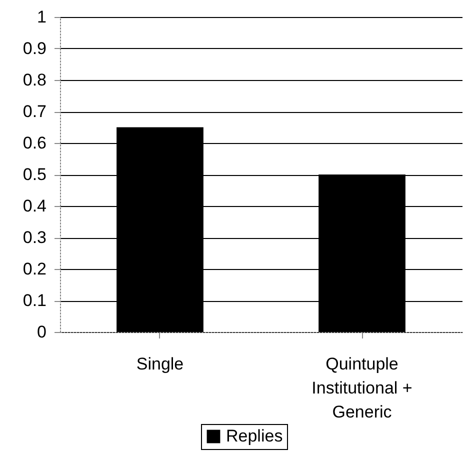  I want to click on y-tick-label: 1, so click(41, 17).